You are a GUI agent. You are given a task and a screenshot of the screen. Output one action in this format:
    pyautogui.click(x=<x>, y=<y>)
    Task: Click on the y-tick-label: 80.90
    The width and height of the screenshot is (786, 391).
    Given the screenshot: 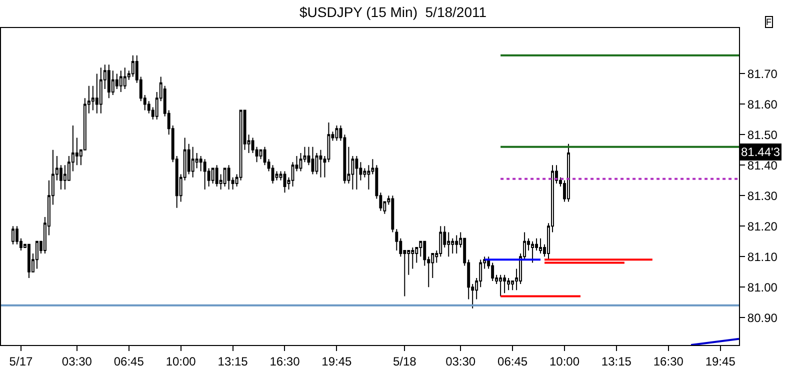 What is the action you would take?
    pyautogui.click(x=762, y=317)
    